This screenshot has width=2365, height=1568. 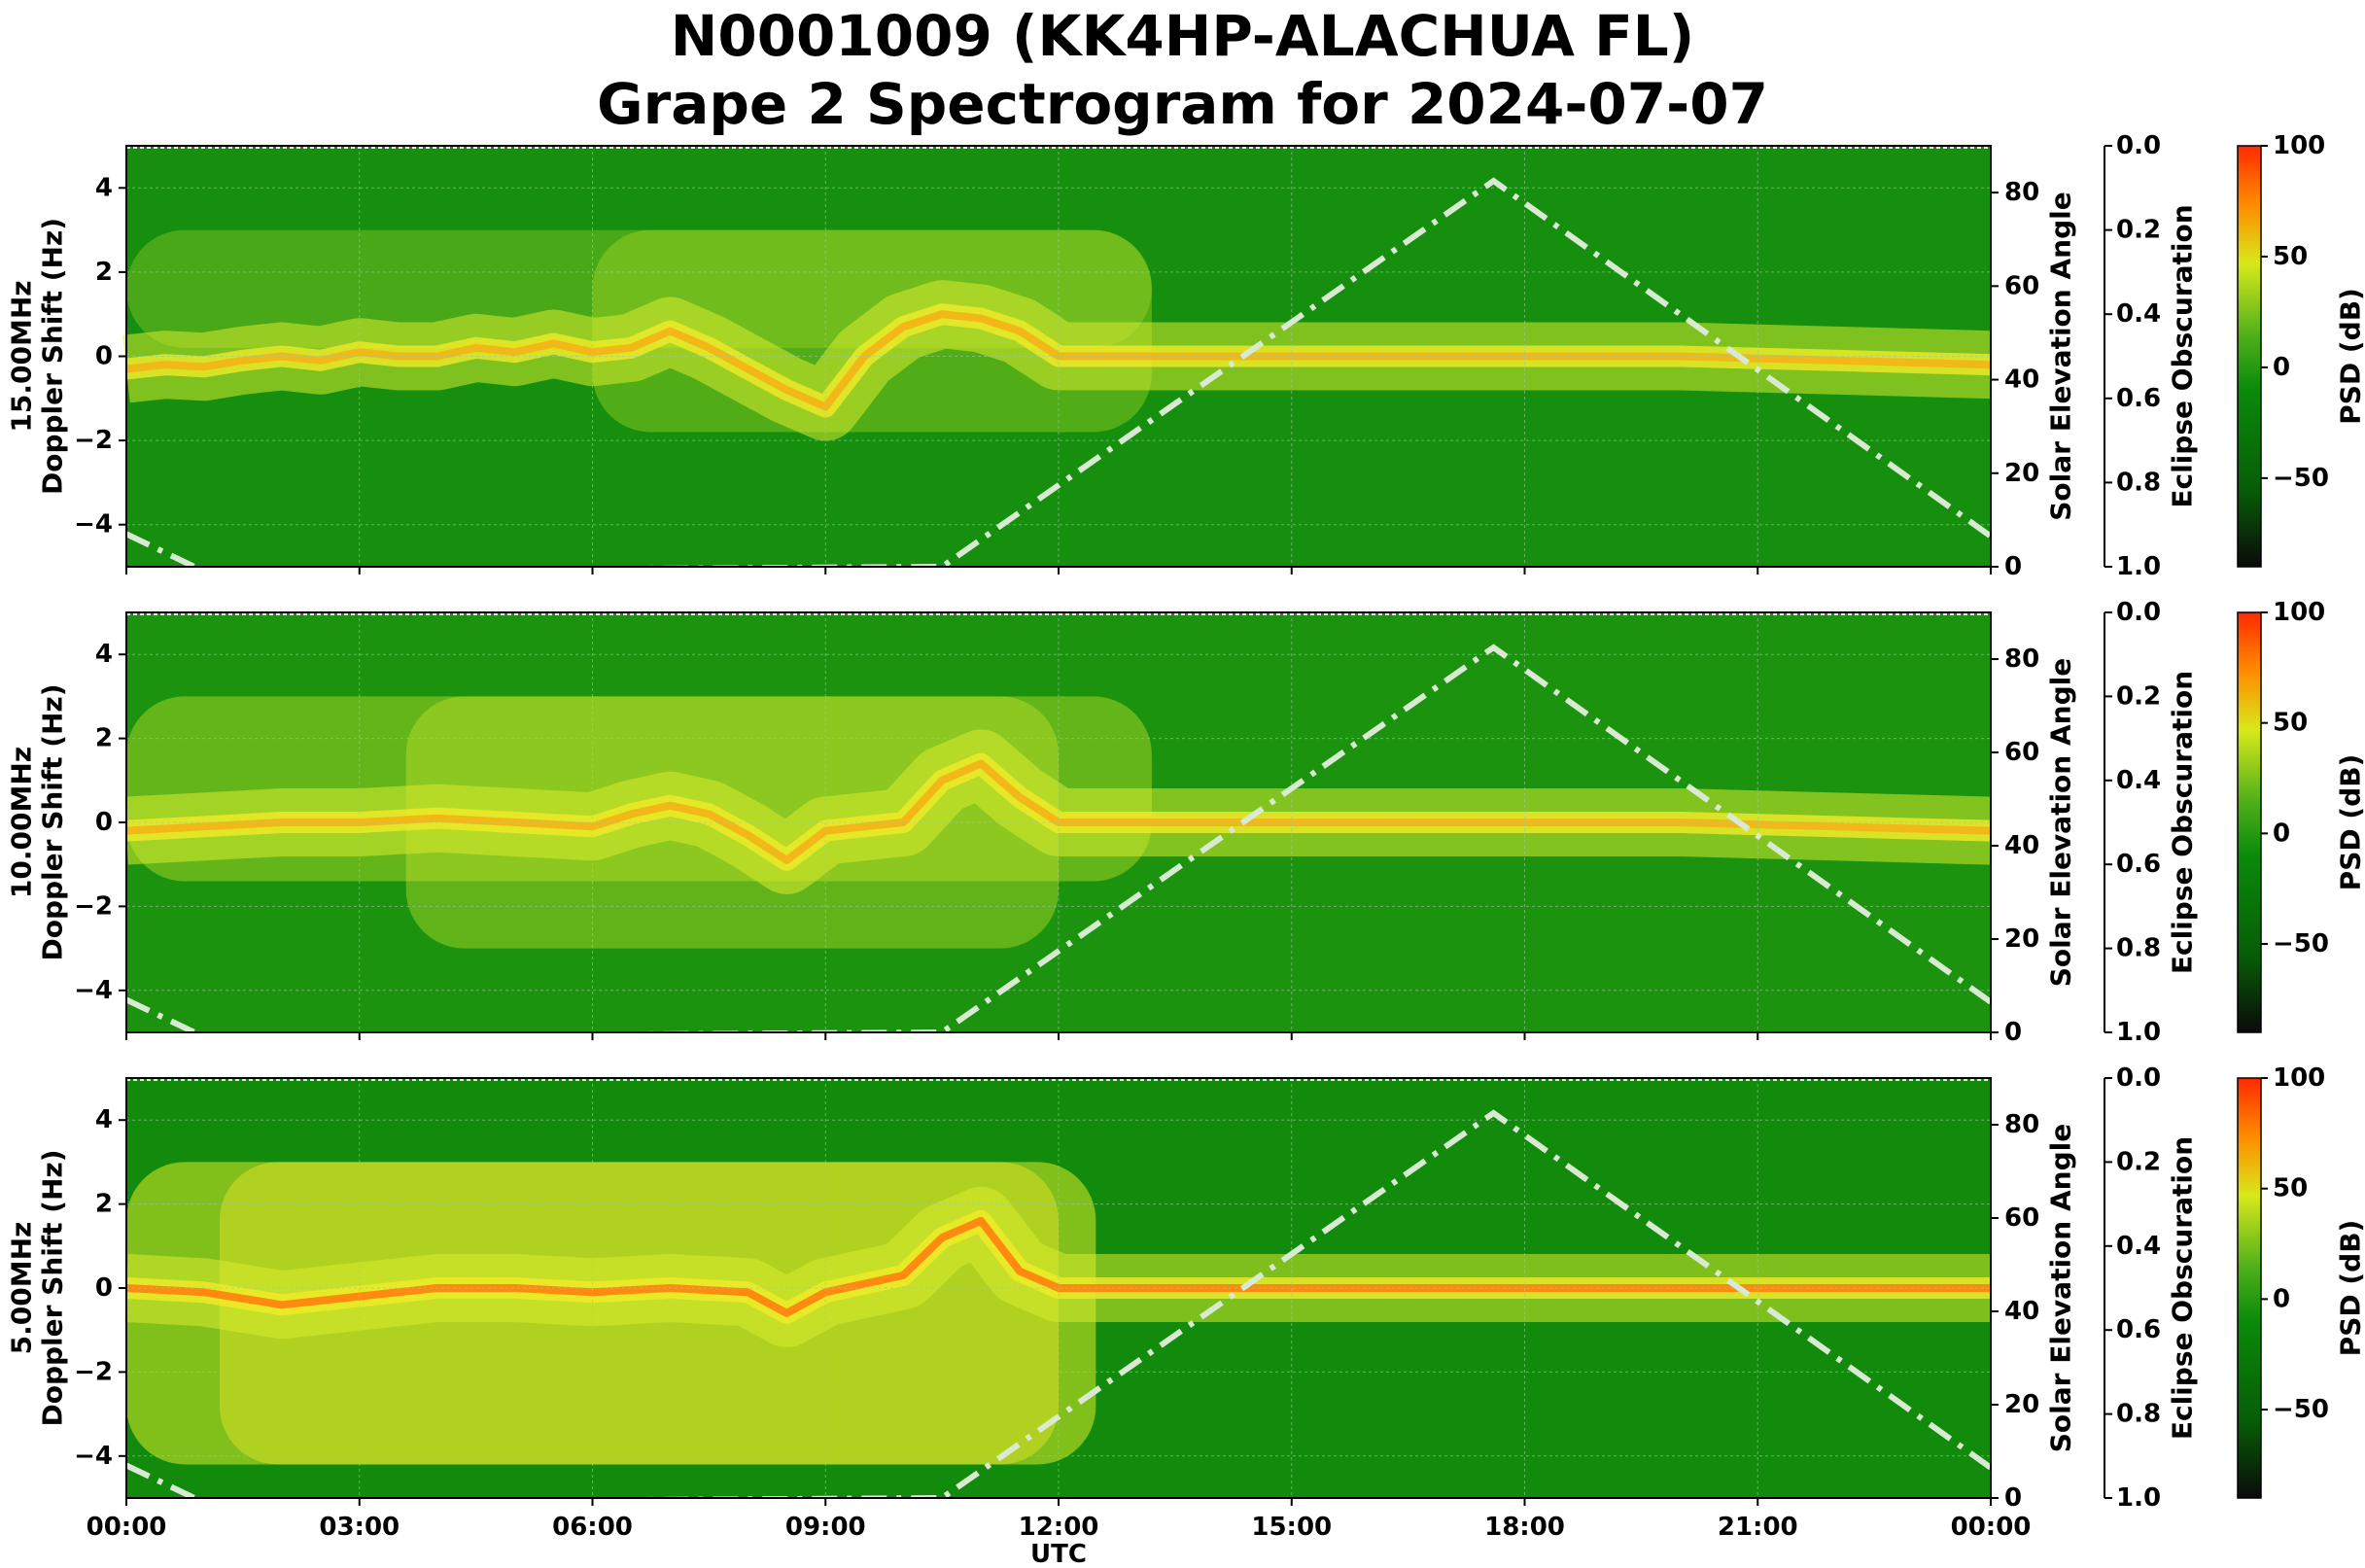 I want to click on x-tick-label: 09:00, so click(x=825, y=1527).